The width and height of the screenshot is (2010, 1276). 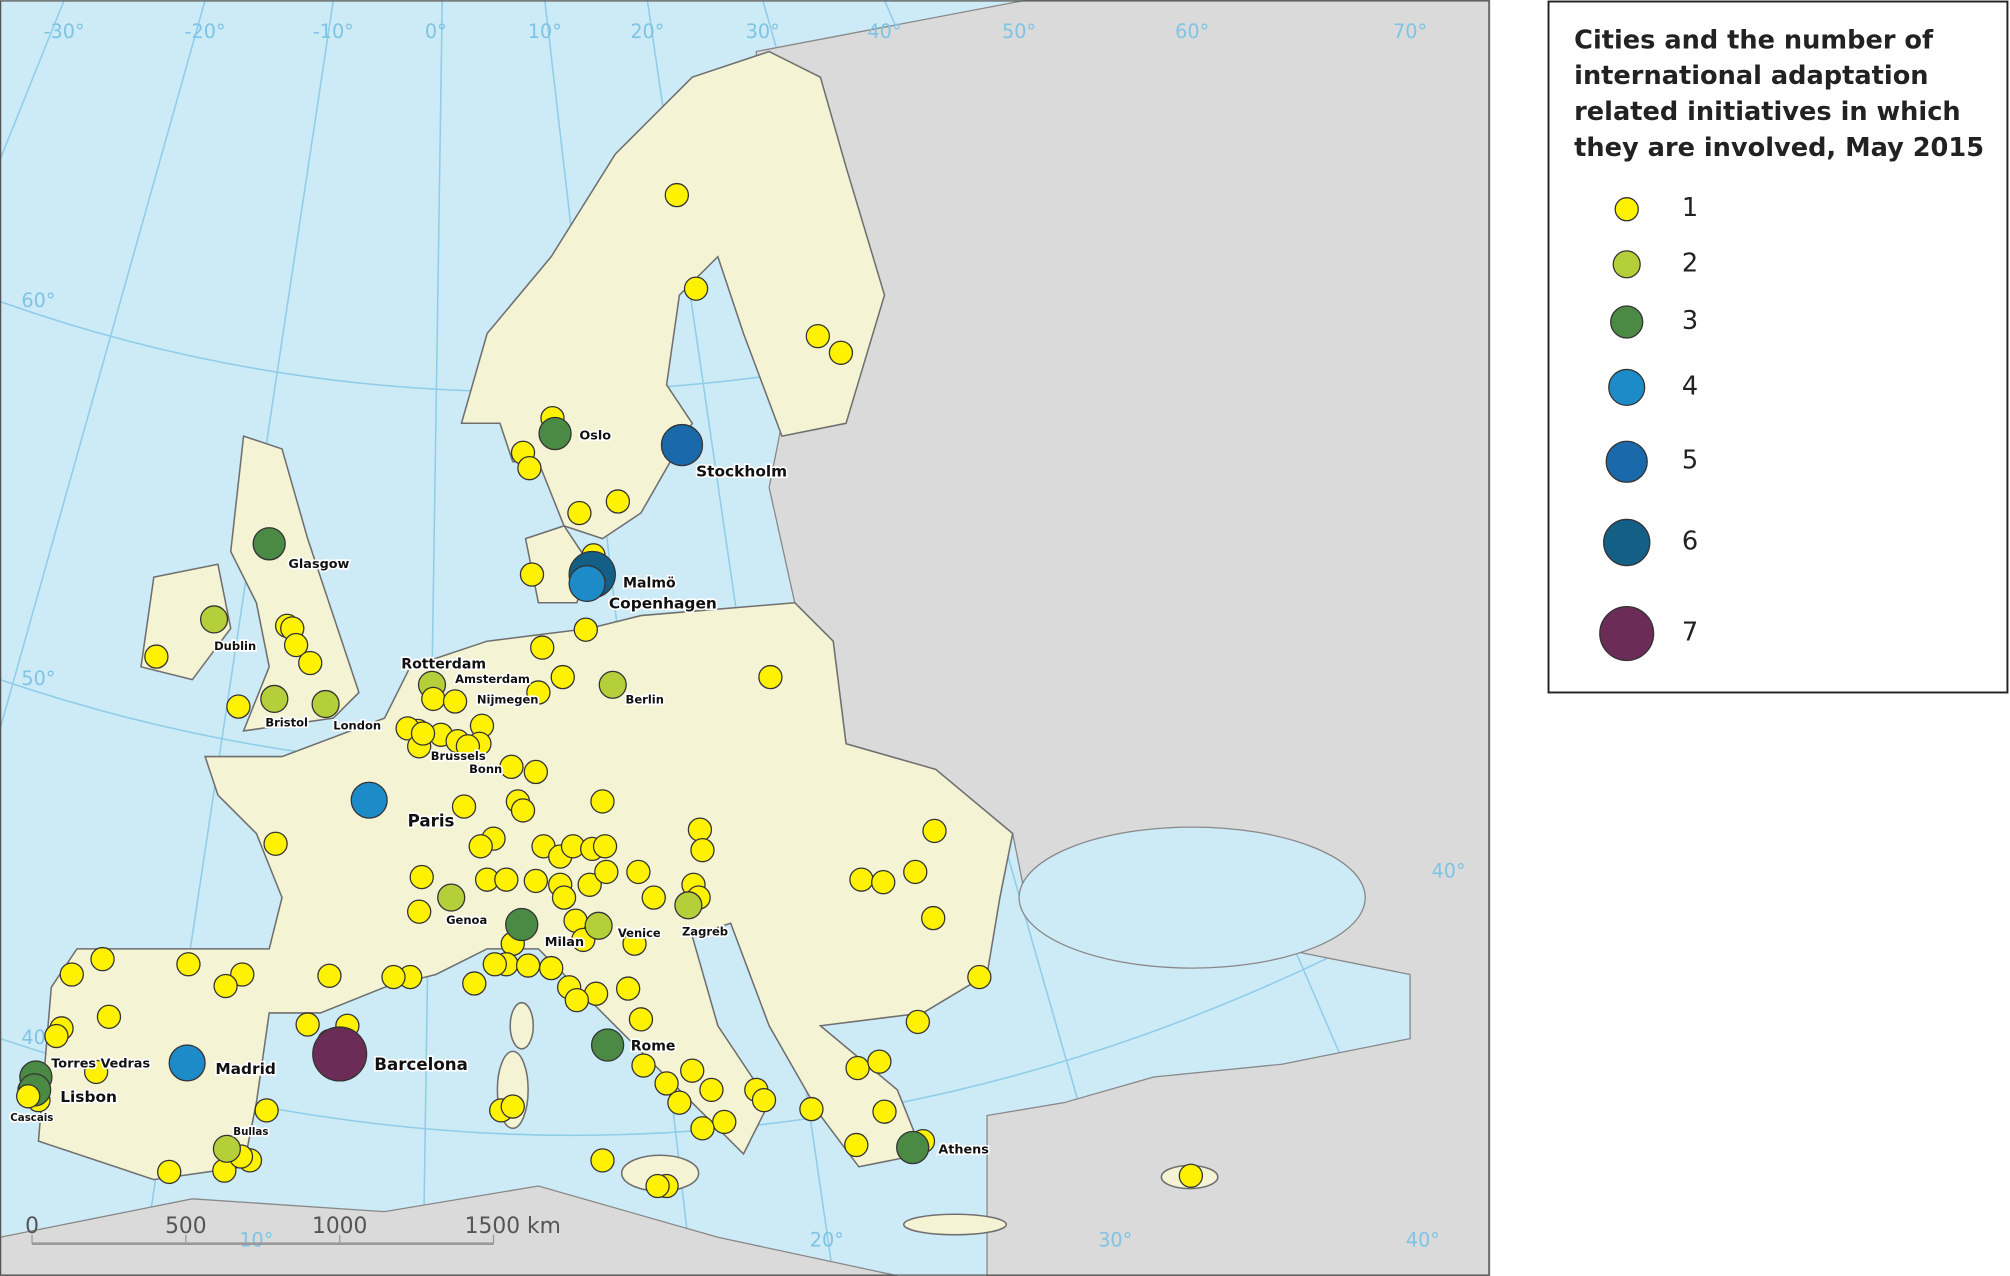 I want to click on city-label: Dublin, so click(x=235, y=646).